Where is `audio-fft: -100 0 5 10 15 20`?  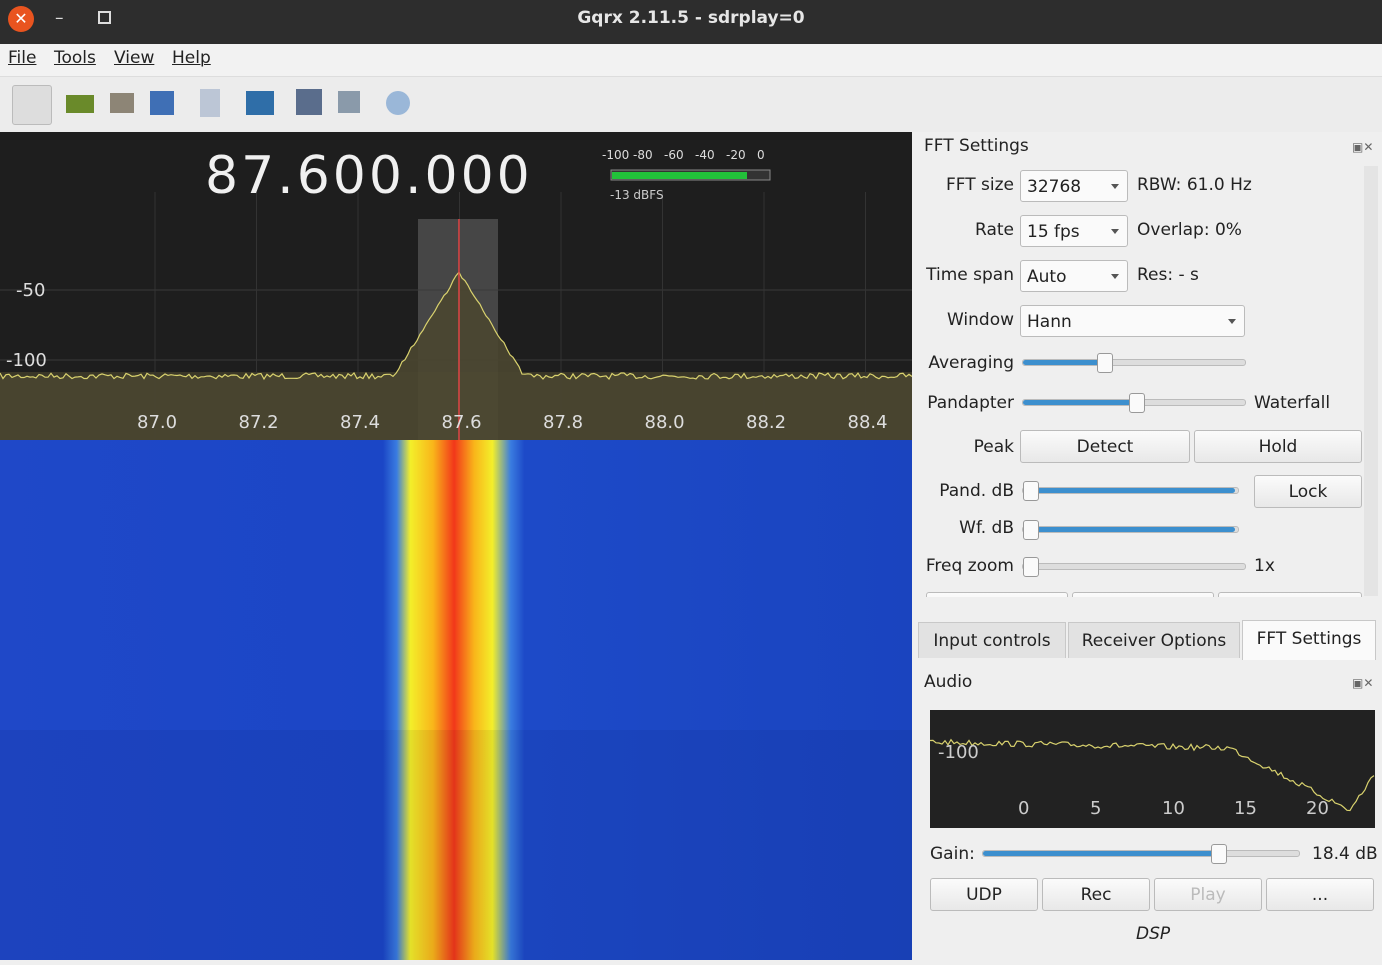 audio-fft: -100 0 5 10 15 20 is located at coordinates (1152, 769).